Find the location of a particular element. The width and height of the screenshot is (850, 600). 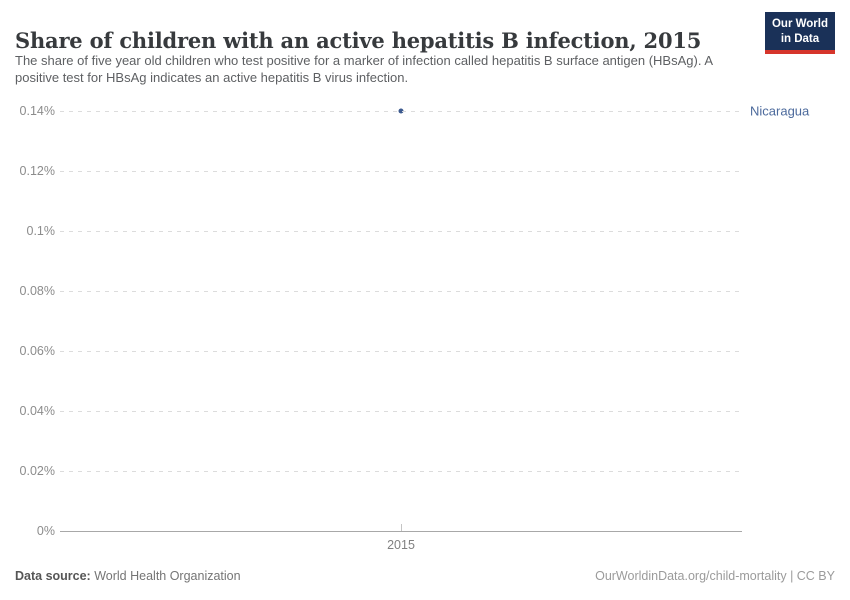

y-axis-tick-label: 0.12% is located at coordinates (37, 171).